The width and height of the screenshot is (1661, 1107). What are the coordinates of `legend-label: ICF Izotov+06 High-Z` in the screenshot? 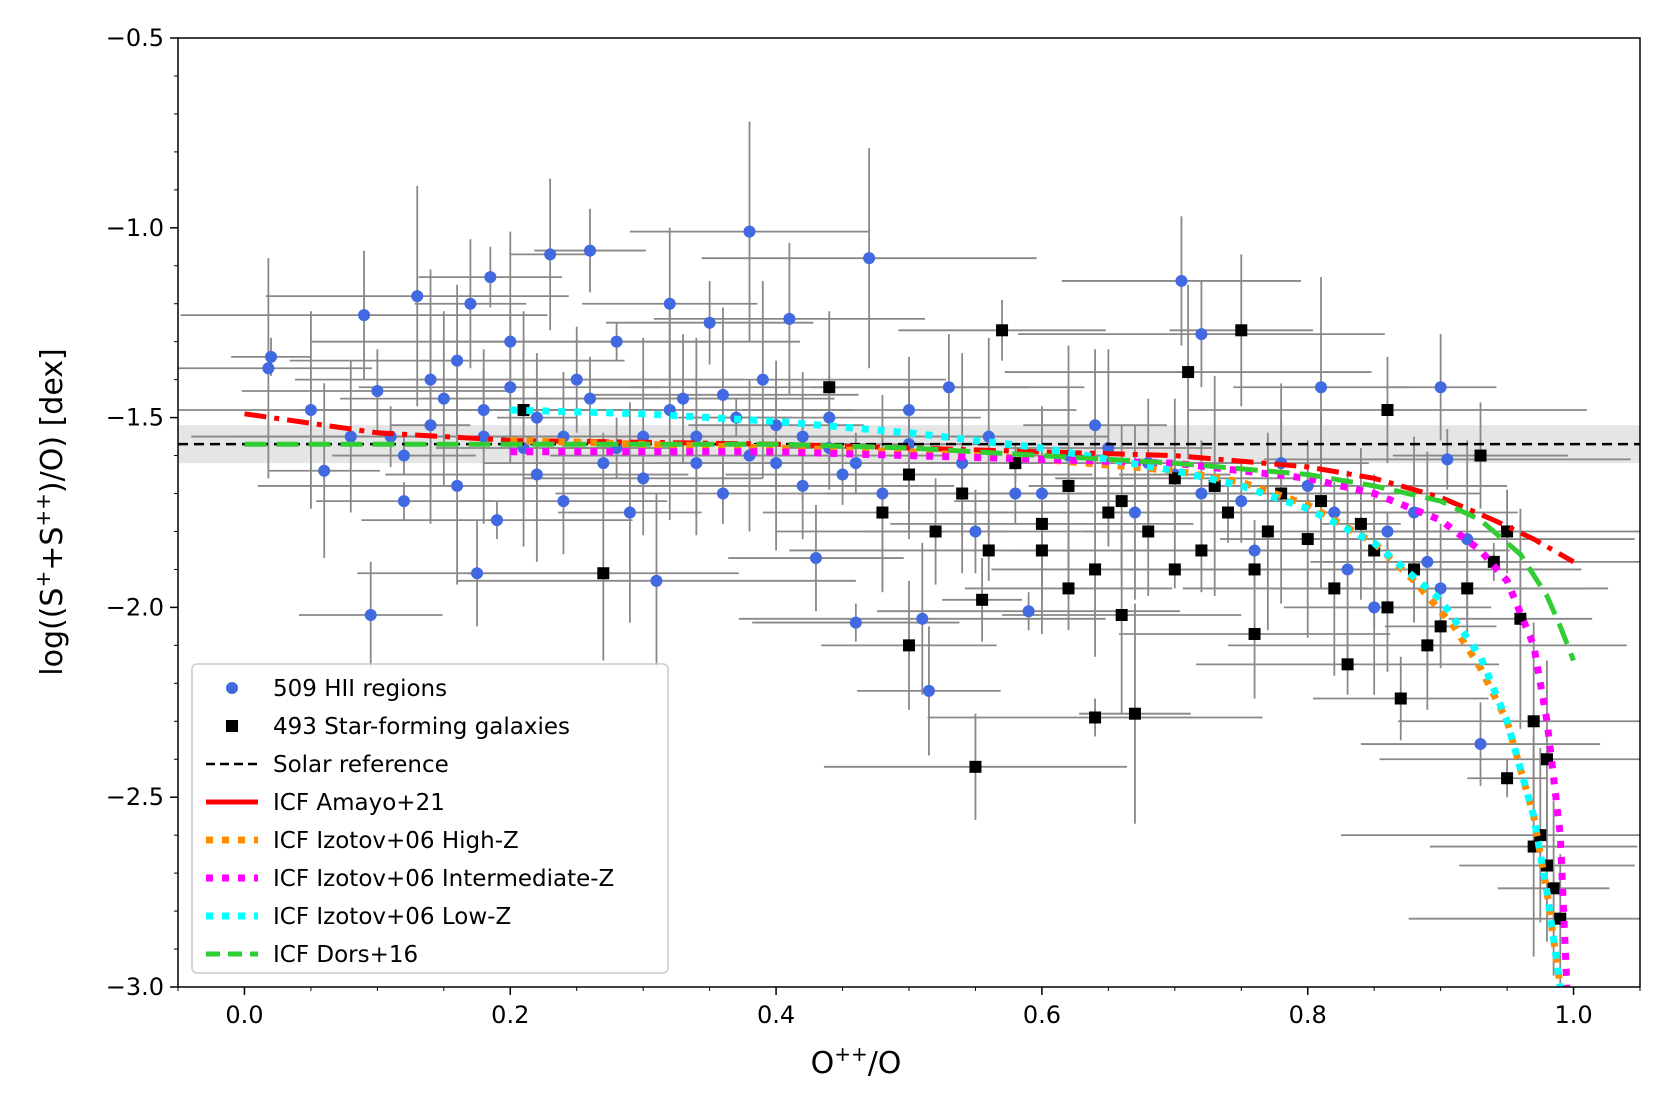 It's located at (396, 841).